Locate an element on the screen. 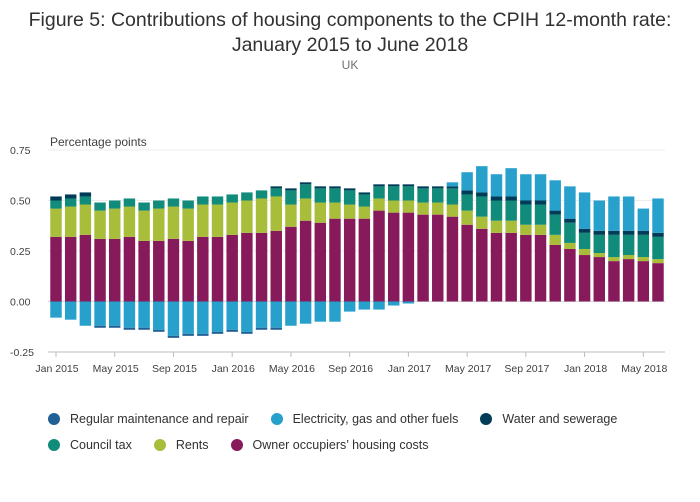 The image size is (700, 502). legend-label: Owner occupiers’ housing costs is located at coordinates (340, 445).